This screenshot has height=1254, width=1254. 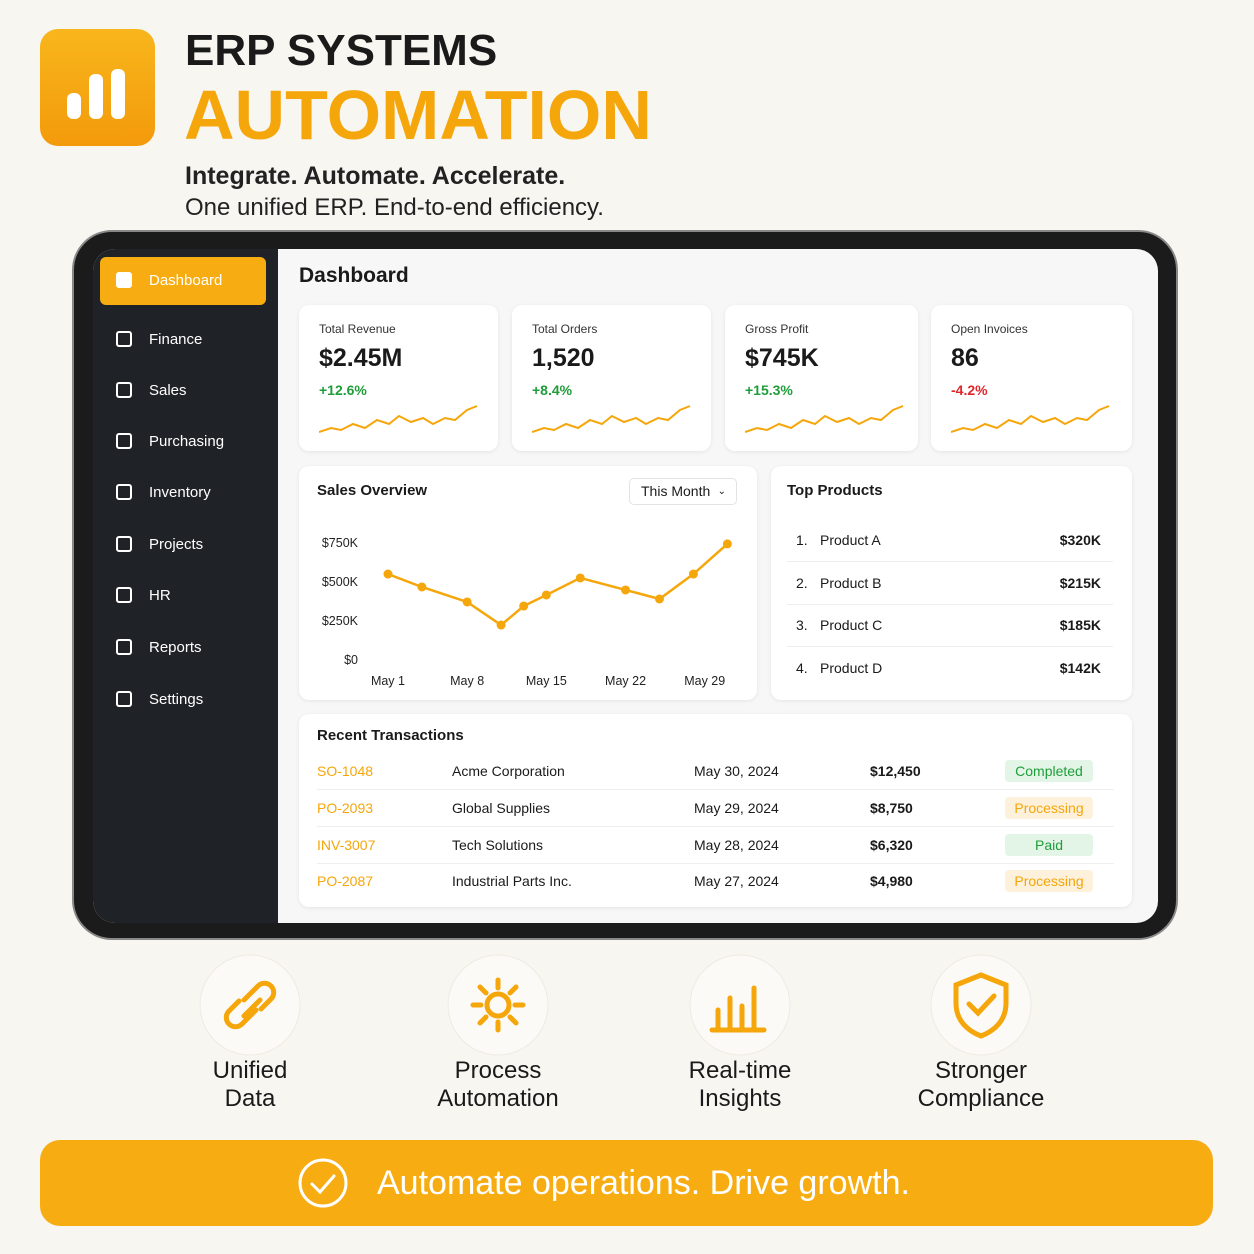 What do you see at coordinates (357, 329) in the screenshot?
I see `kpi-label: Total Revenue` at bounding box center [357, 329].